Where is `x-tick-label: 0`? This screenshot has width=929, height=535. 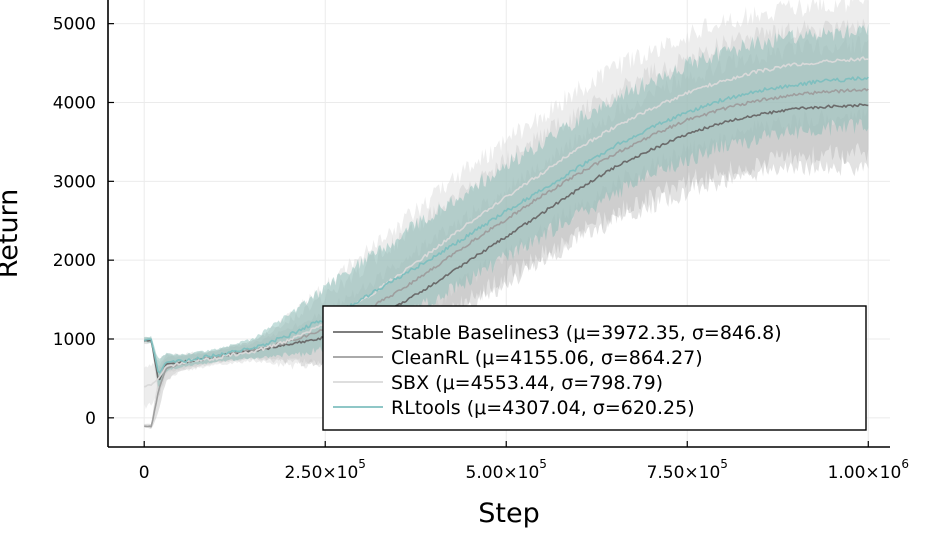 x-tick-label: 0 is located at coordinates (144, 473).